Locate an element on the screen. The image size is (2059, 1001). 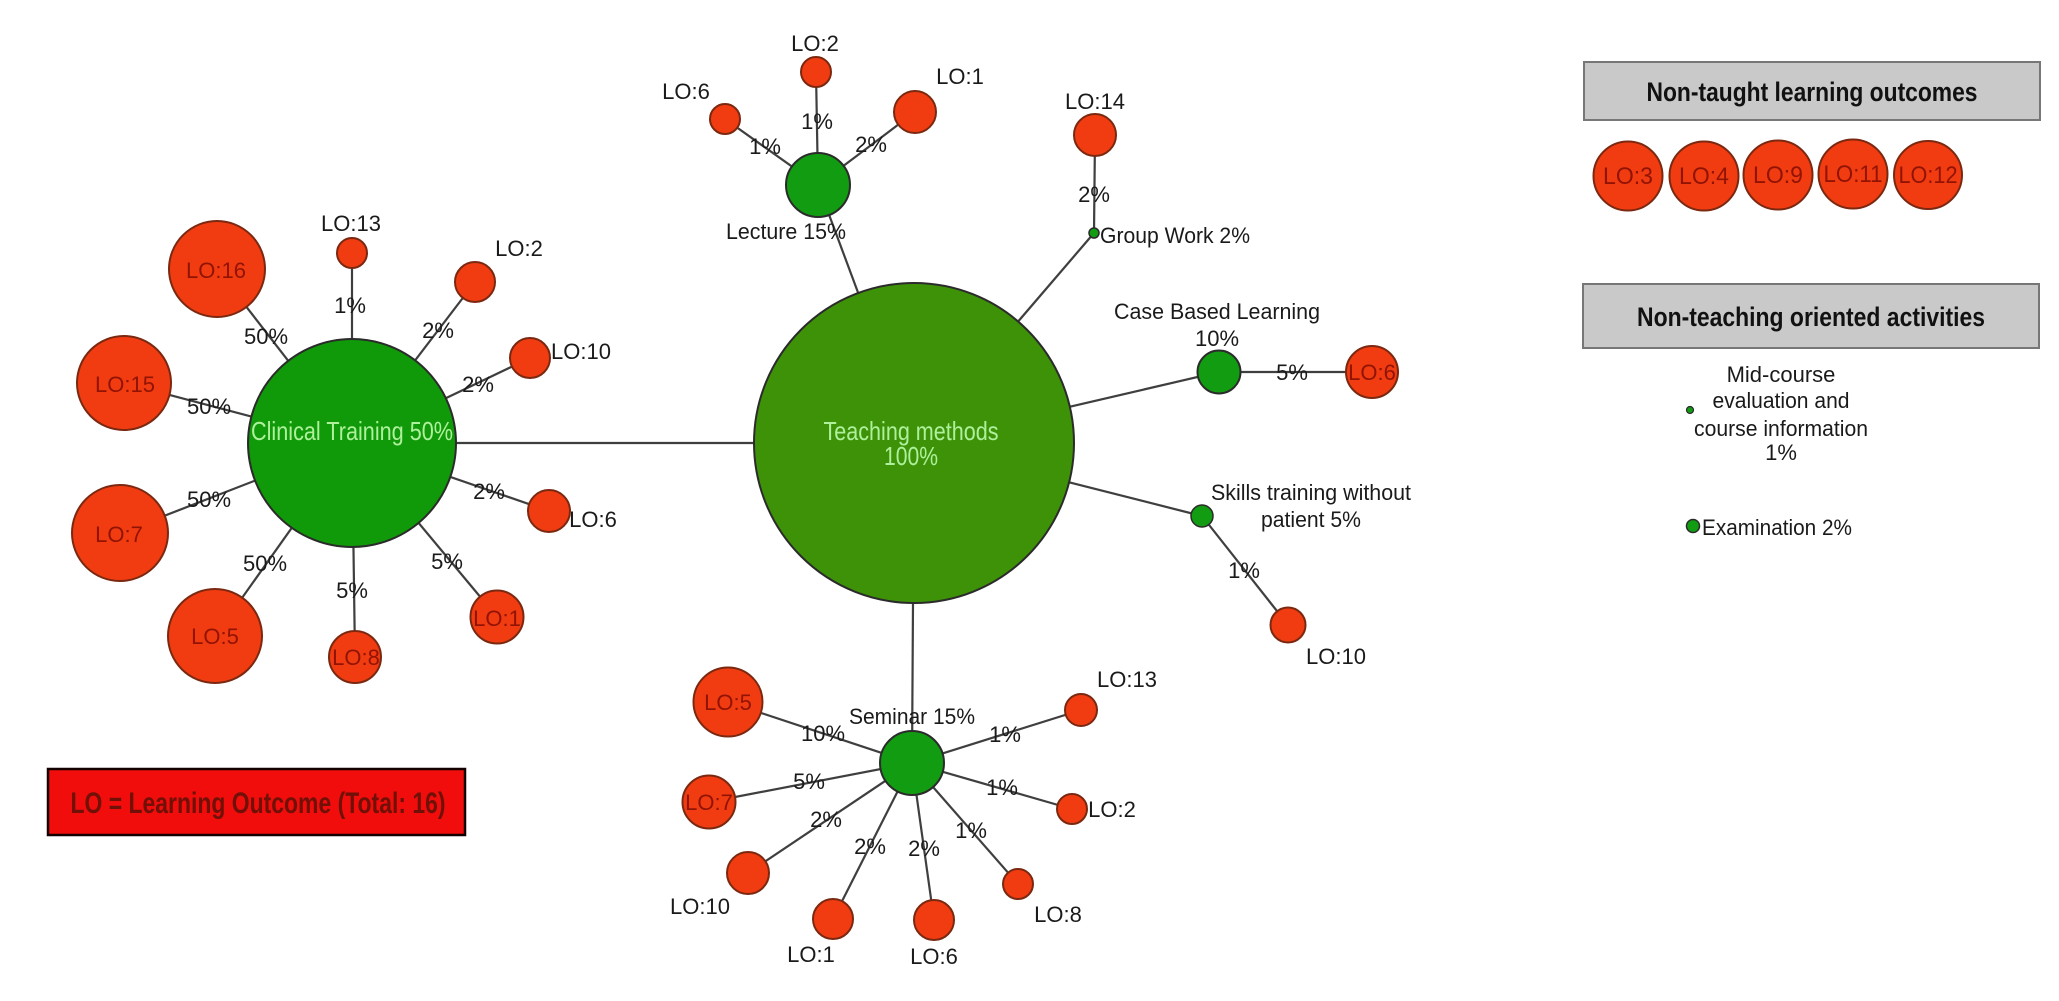
svg-text: Clinical Training 50% is located at coordinates (352, 431).